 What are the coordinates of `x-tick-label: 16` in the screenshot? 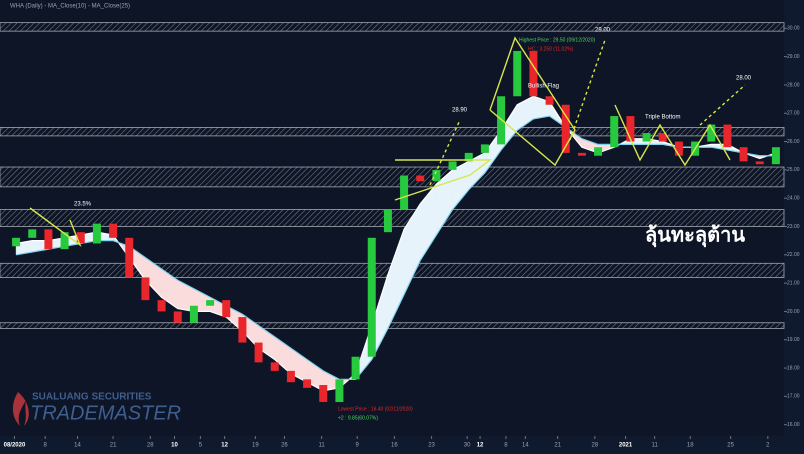 It's located at (394, 446).